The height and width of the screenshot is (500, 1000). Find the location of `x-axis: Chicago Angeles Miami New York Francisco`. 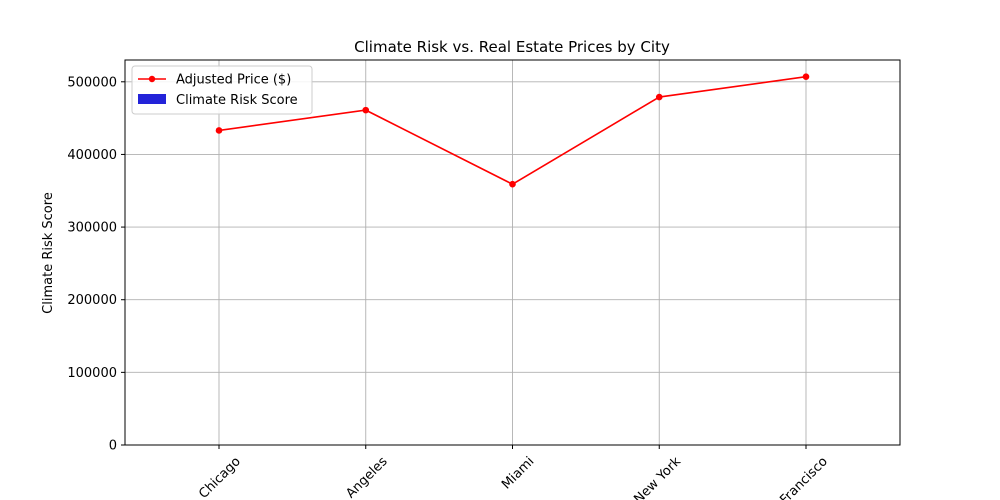

x-axis: Chicago Angeles Miami New York Francisco is located at coordinates (513, 472).